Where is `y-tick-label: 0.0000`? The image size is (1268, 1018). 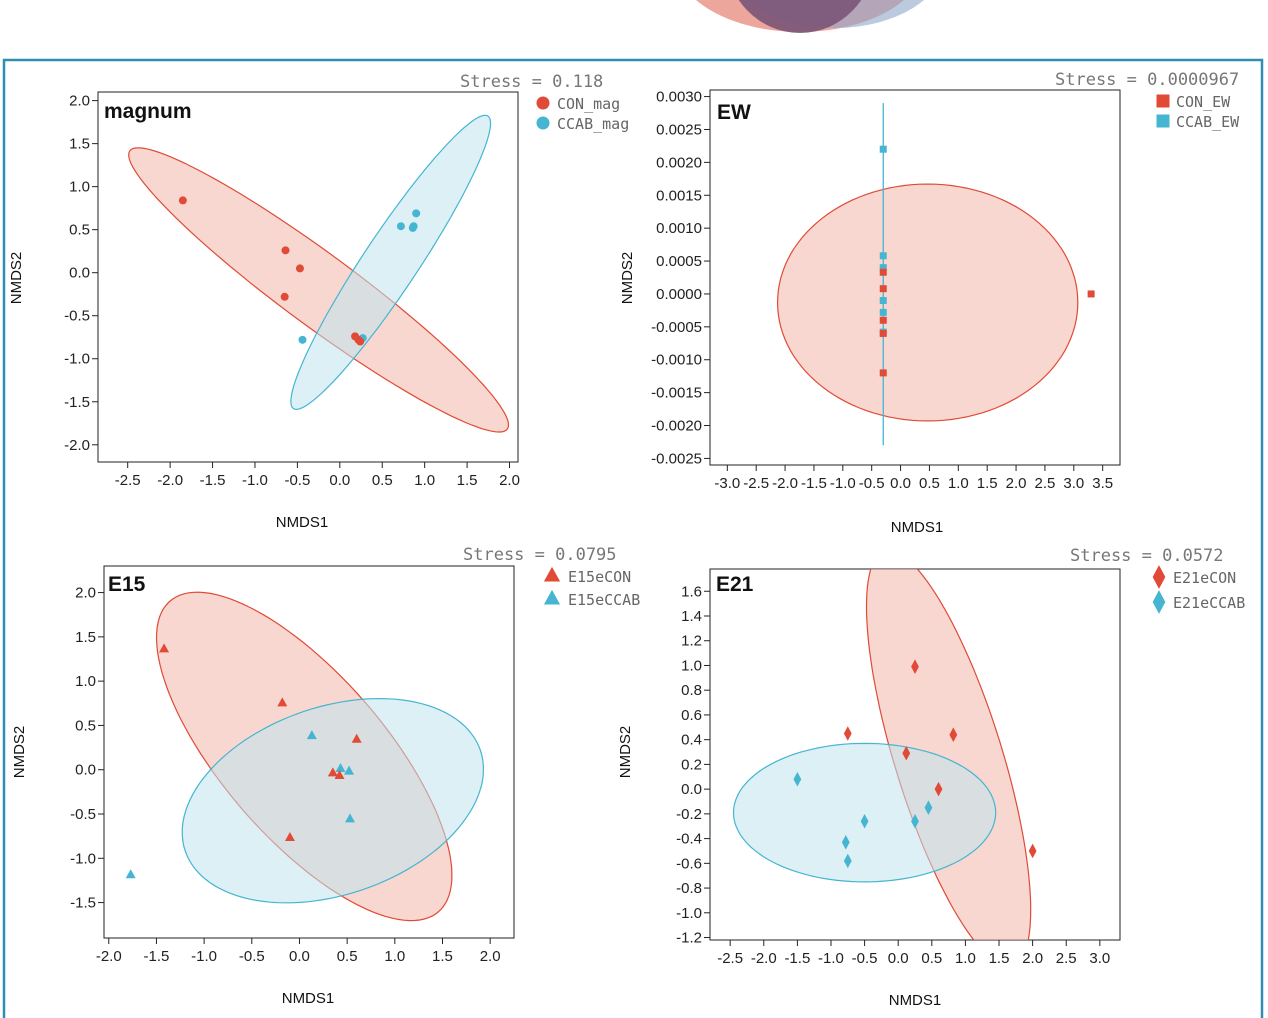 y-tick-label: 0.0000 is located at coordinates (679, 294).